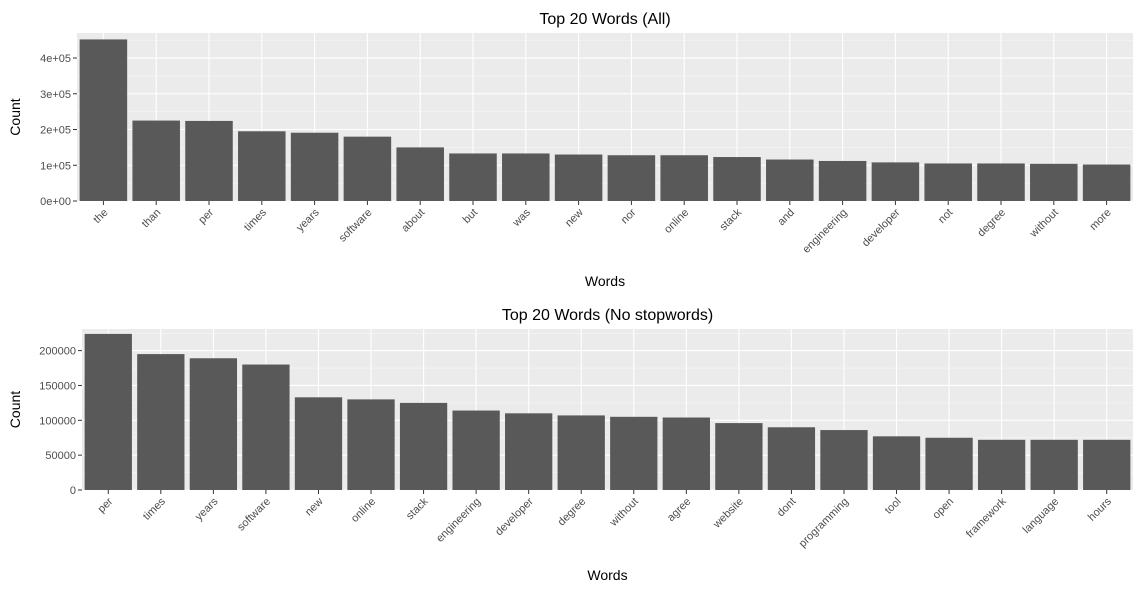 This screenshot has height=590, width=1148. I want to click on chart-1-ytick-label: 4e+05, so click(55, 59).